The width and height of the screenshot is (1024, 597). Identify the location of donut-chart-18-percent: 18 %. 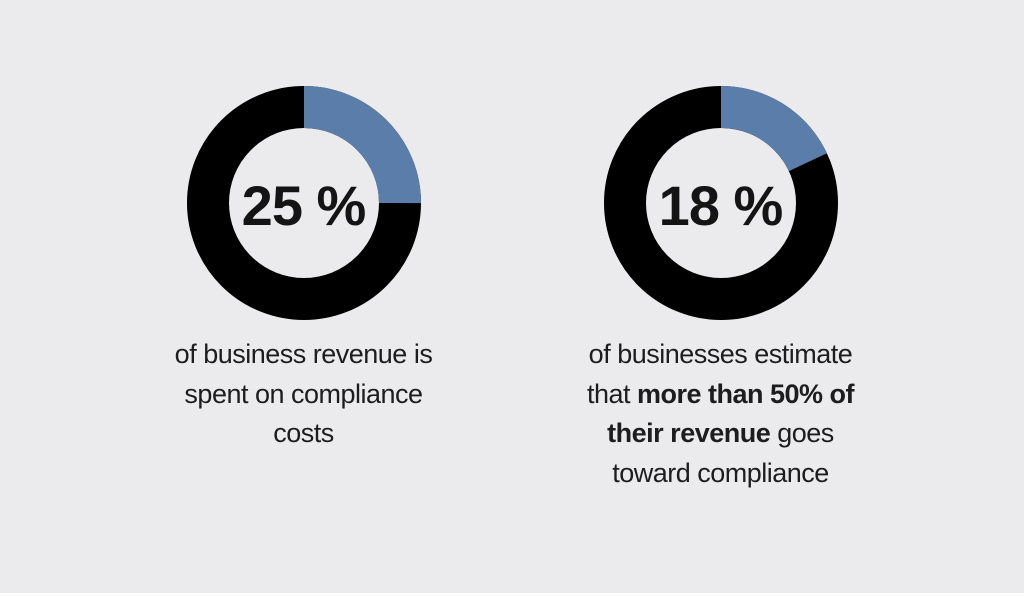
(720, 203).